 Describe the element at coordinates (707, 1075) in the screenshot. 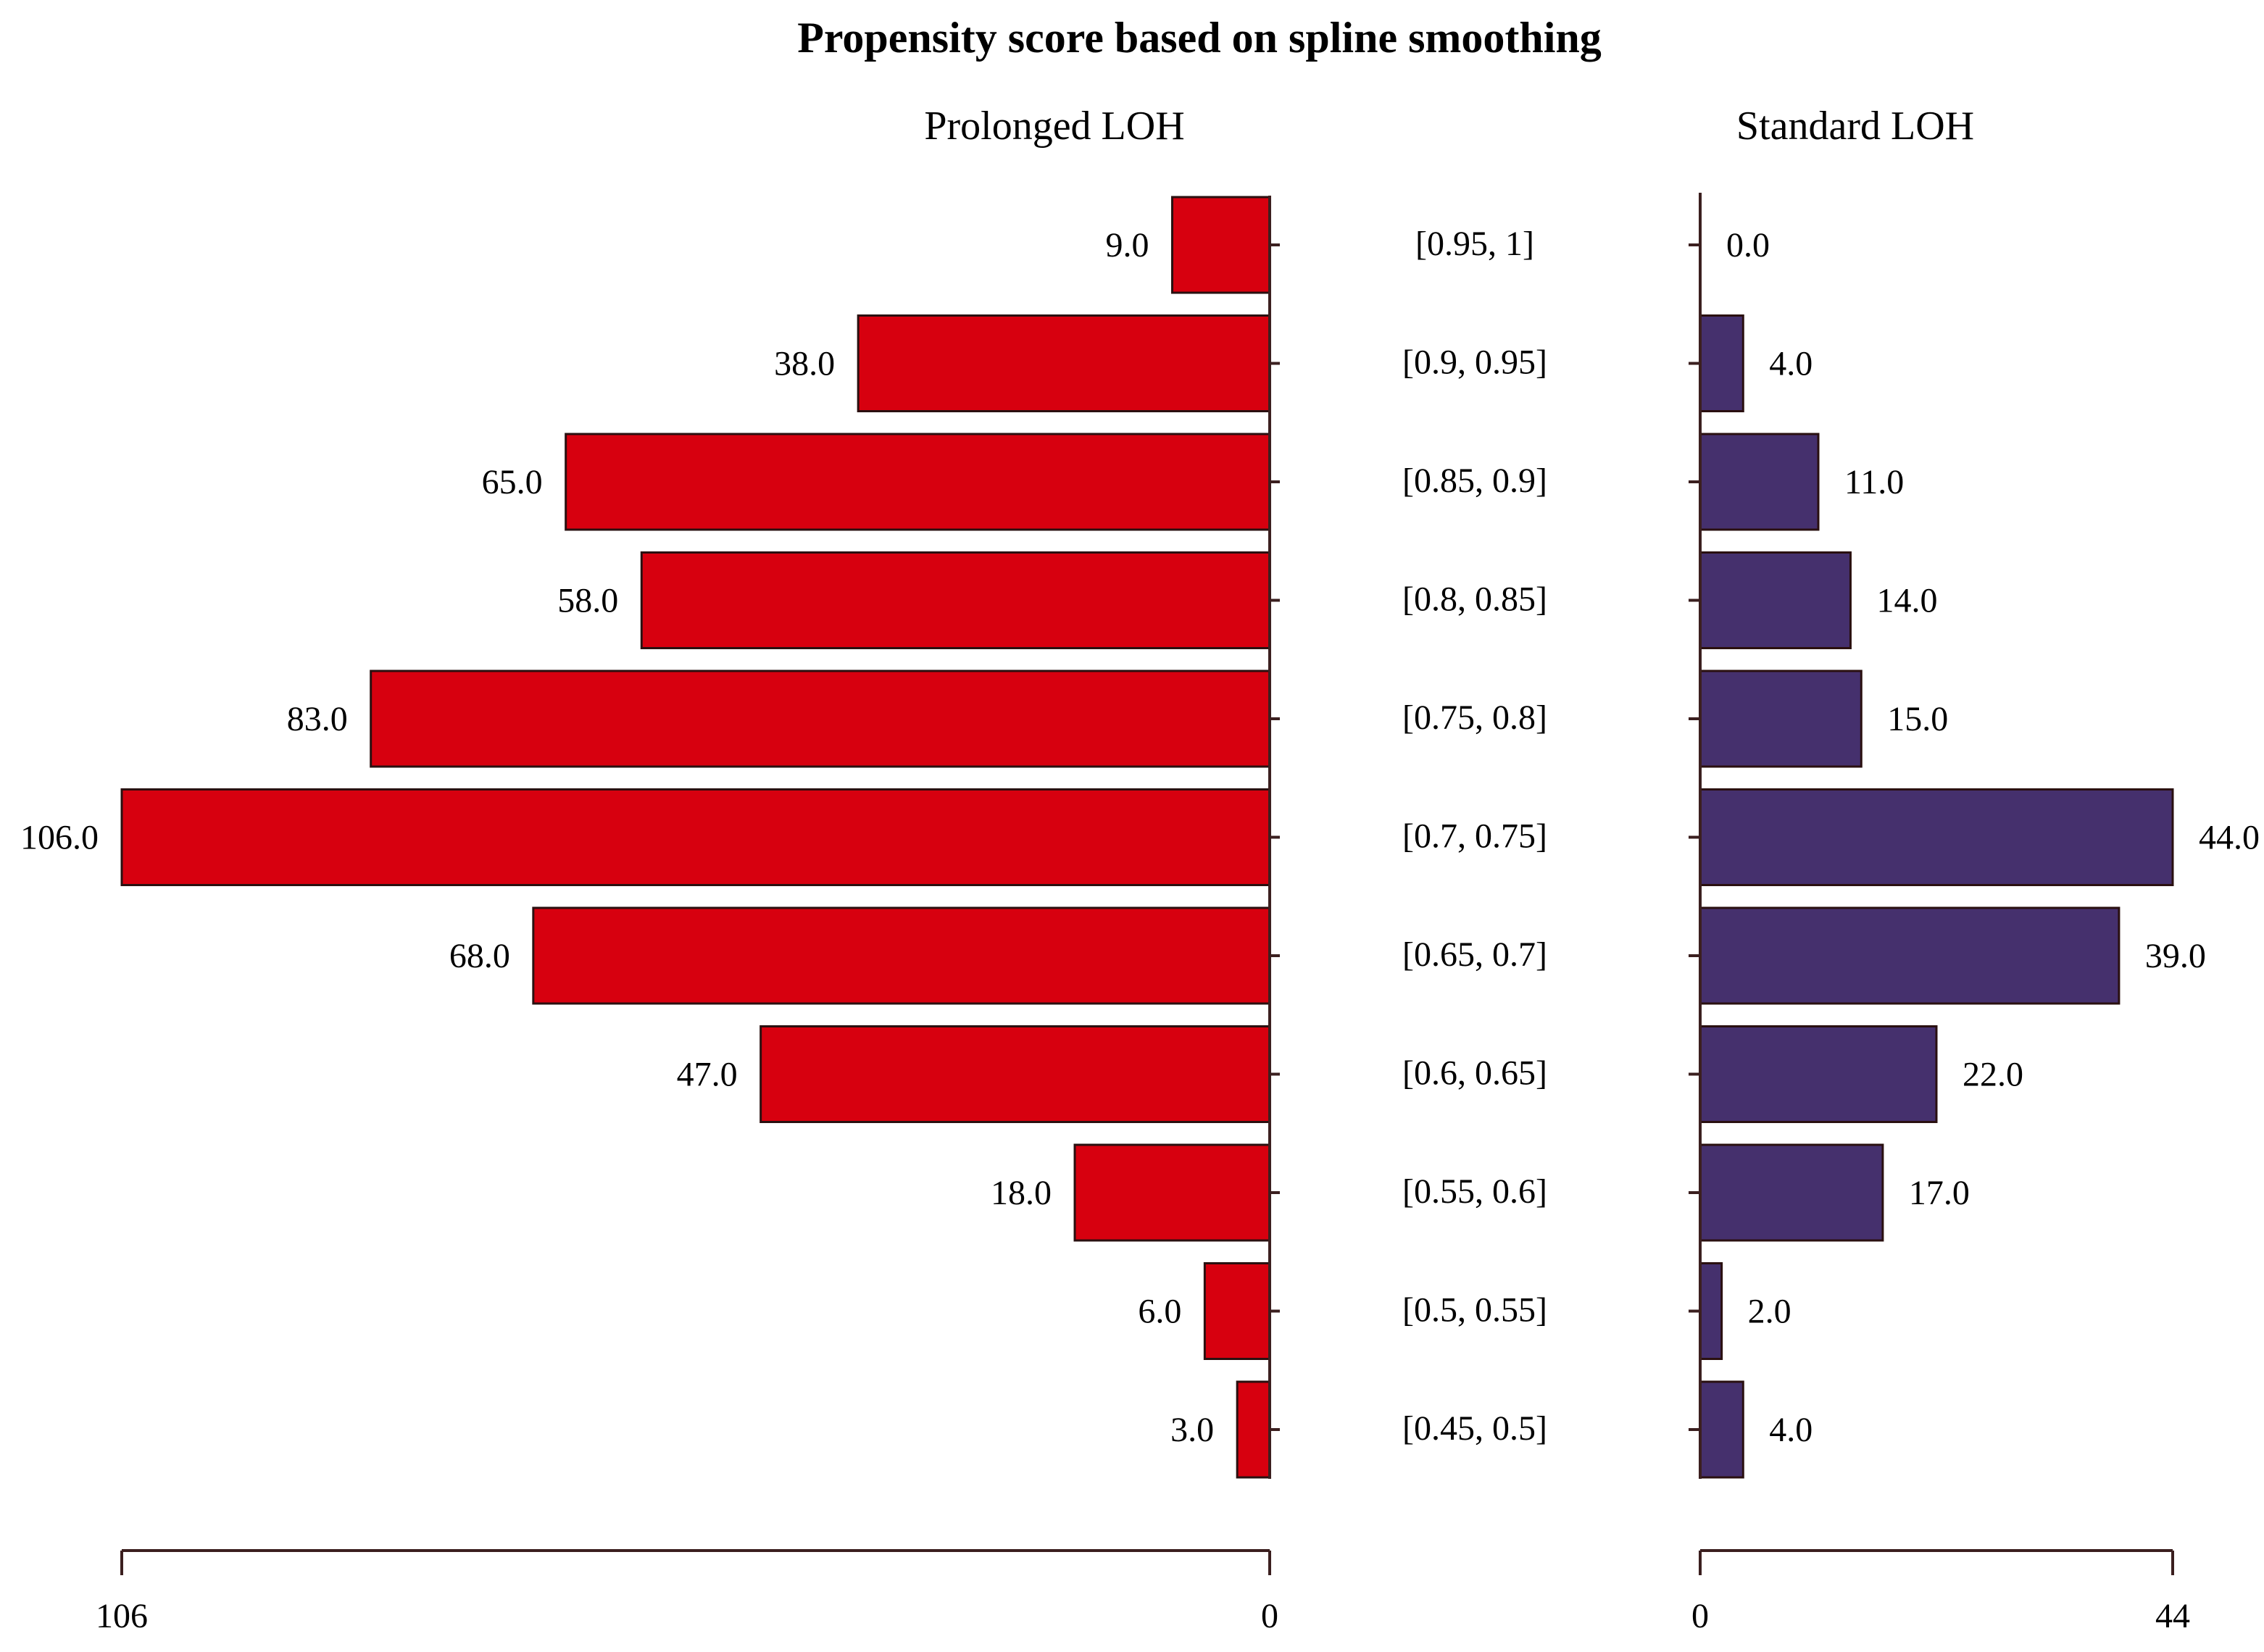

I see `left-value-label-7: 47.0` at that location.